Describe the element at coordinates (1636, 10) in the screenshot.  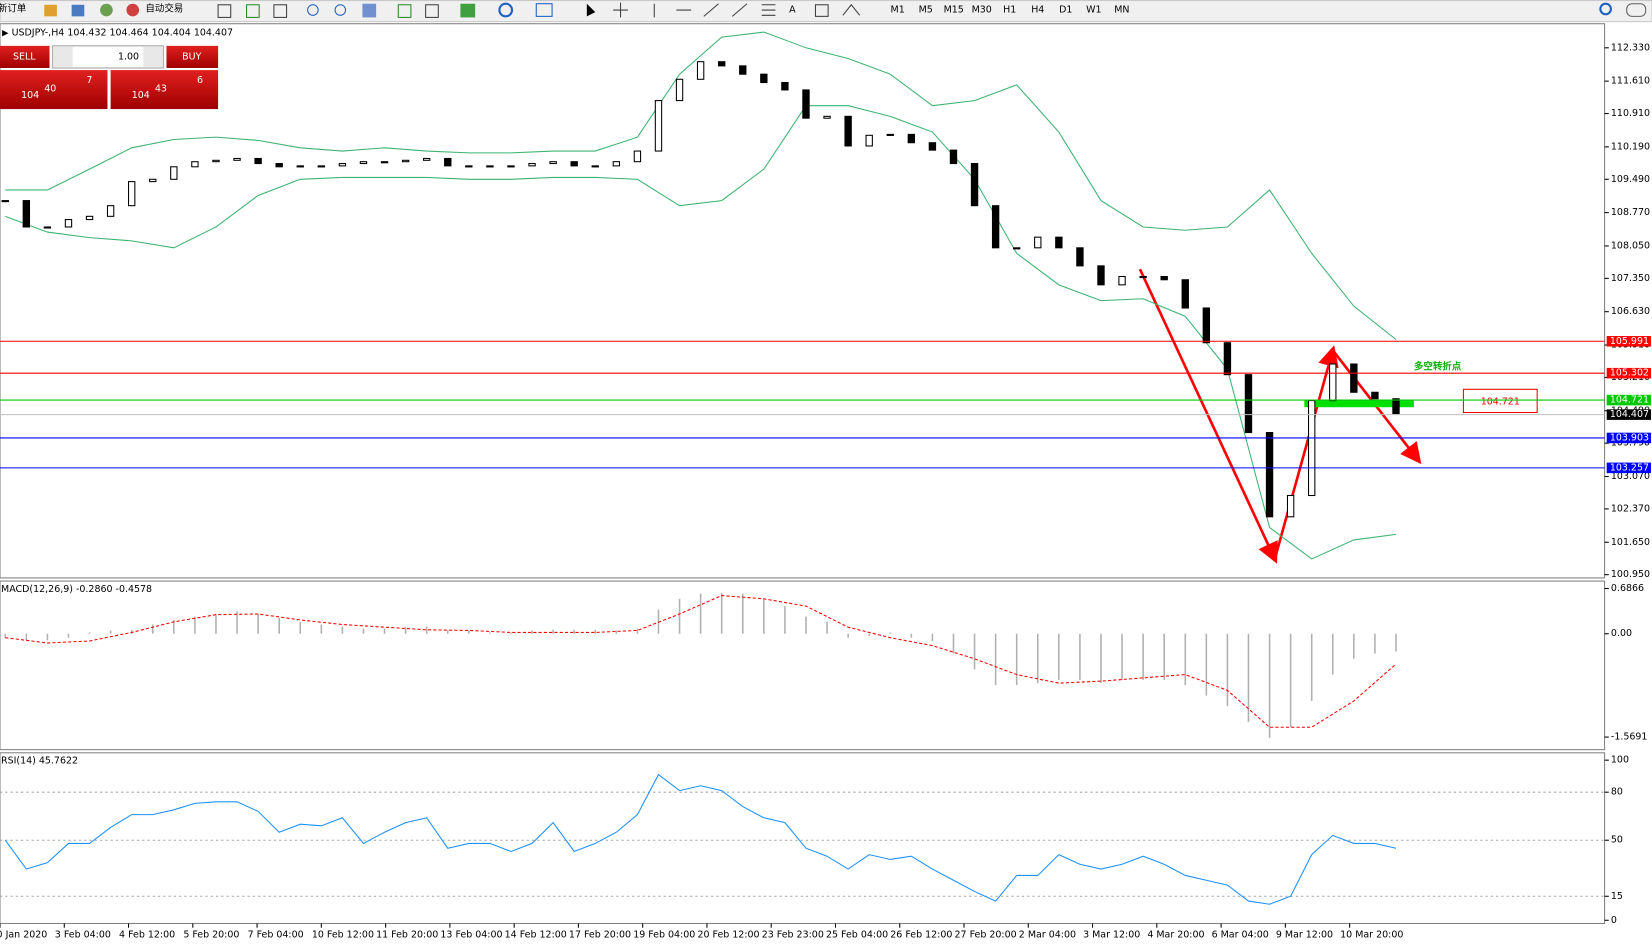
I see `chat-icon` at that location.